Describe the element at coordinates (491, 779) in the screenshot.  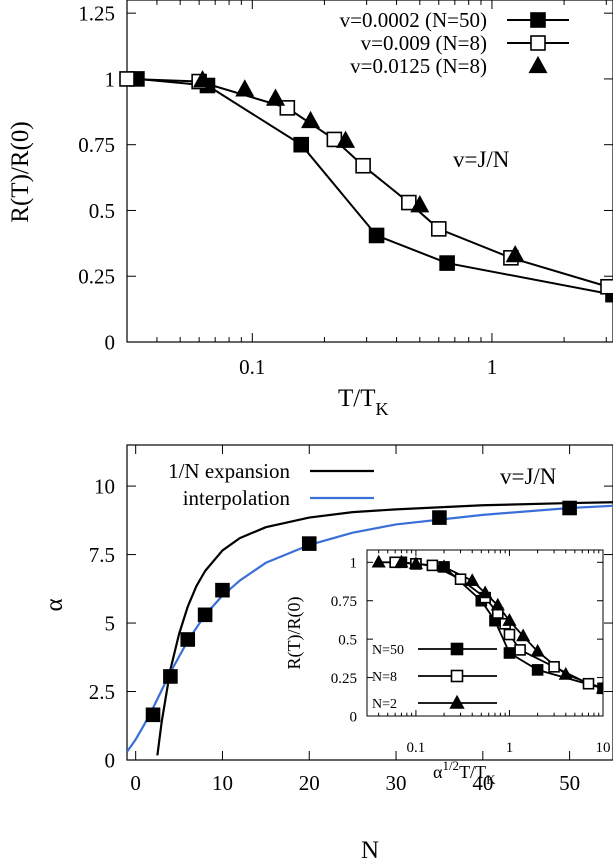
I see `inset-x-axis-label-sub: K` at that location.